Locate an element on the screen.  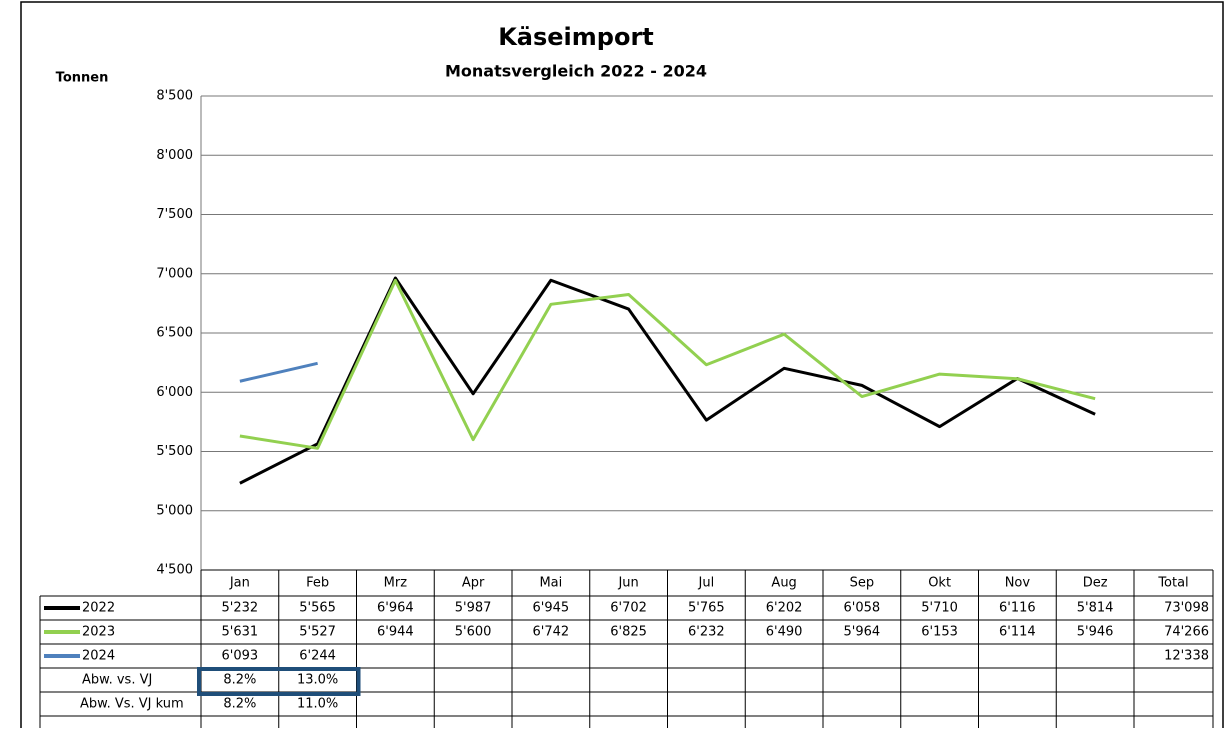
table-cell: 5'631 is located at coordinates (240, 632).